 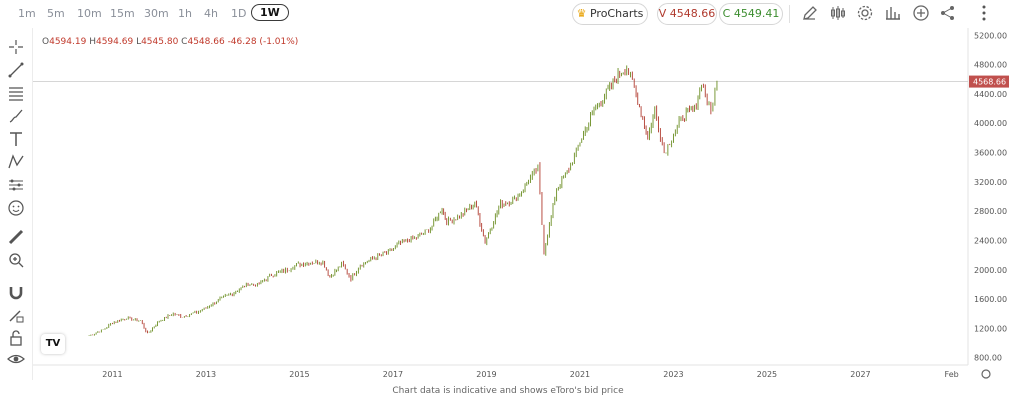 I want to click on crown-icon: ♛, so click(x=581, y=13).